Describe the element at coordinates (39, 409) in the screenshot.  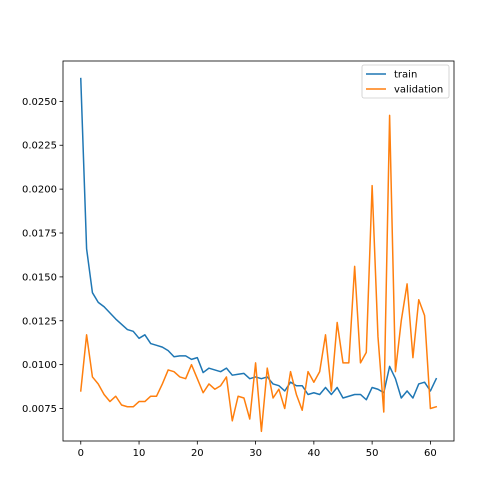
I see `y-tick-label: 0.0075` at that location.